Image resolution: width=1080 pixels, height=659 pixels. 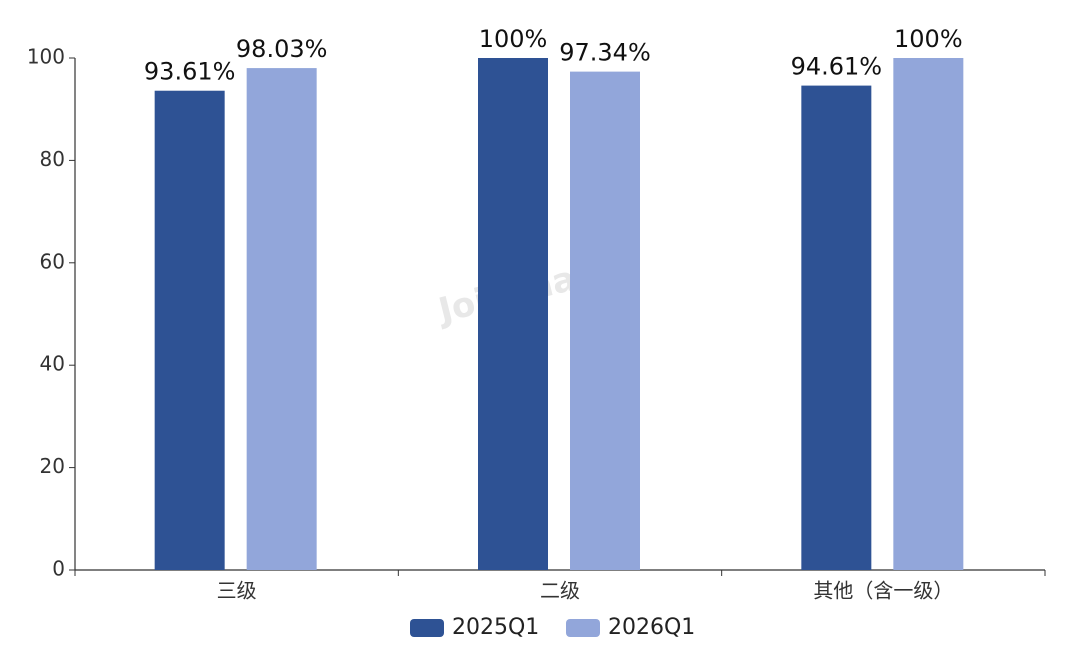 What do you see at coordinates (46, 57) in the screenshot?
I see `y-tick-label: 100` at bounding box center [46, 57].